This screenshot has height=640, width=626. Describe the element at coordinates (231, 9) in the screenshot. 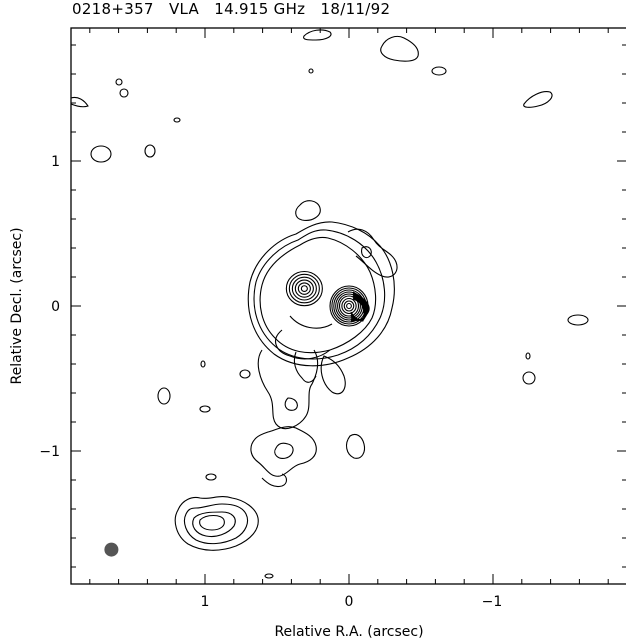

I see `plot-title: 0218+357 VLA 14.915 GHz 18/11/92` at that location.